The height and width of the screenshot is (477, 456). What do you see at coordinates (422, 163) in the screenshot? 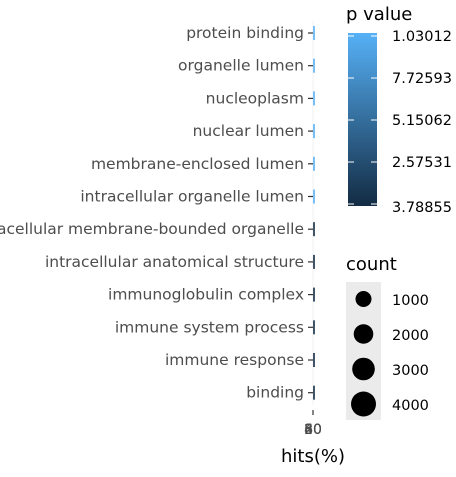
I see `legend-color-label: 2.57531` at bounding box center [422, 163].